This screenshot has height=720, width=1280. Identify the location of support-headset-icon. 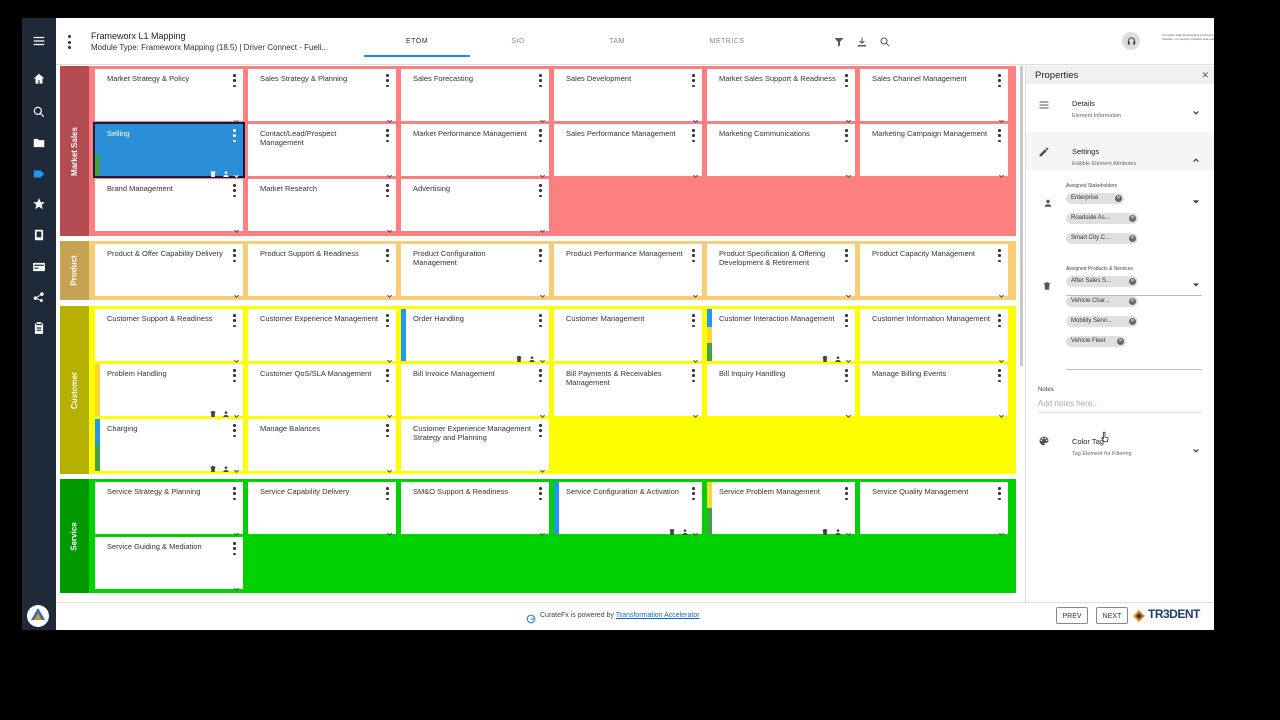
(1131, 41).